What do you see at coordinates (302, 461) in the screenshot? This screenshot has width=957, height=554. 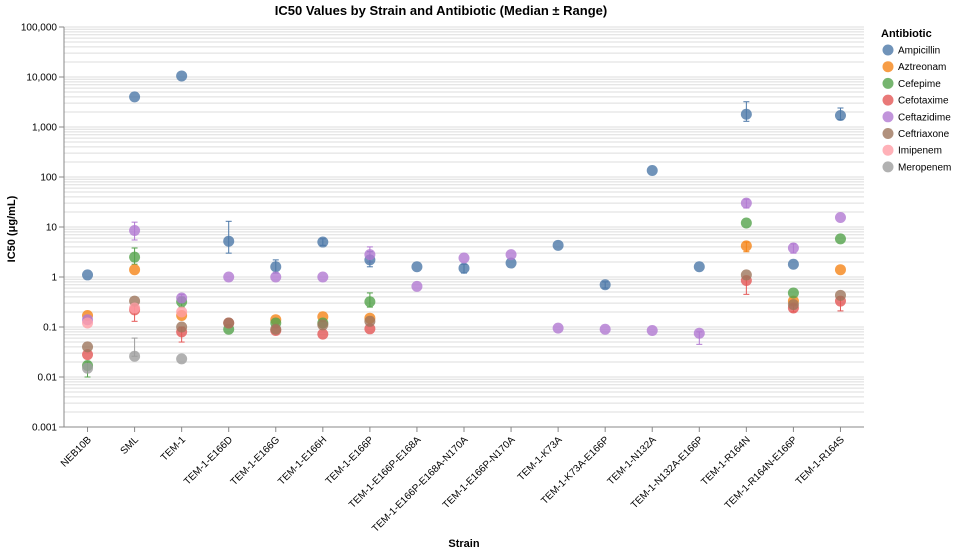 I see `x-tick-label: TEM-1-E166H` at bounding box center [302, 461].